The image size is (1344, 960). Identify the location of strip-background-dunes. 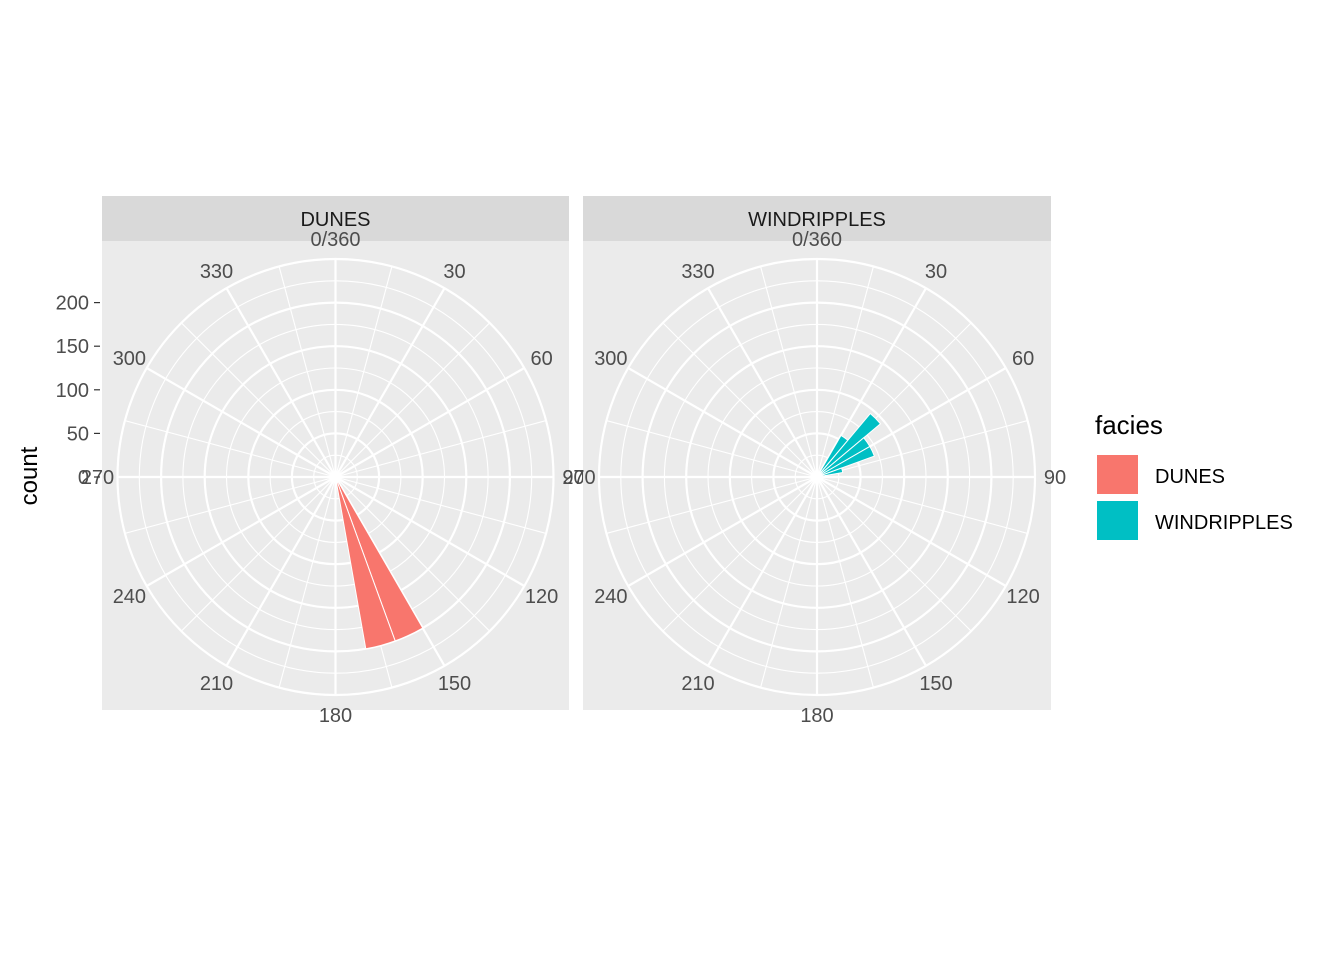
(335, 218).